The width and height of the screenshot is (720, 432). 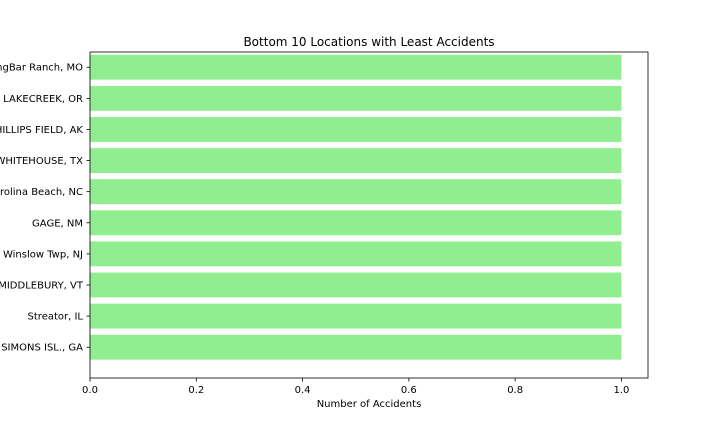 What do you see at coordinates (368, 42) in the screenshot?
I see `chart-title: Bottom 10 Locations with Least Accidents` at bounding box center [368, 42].